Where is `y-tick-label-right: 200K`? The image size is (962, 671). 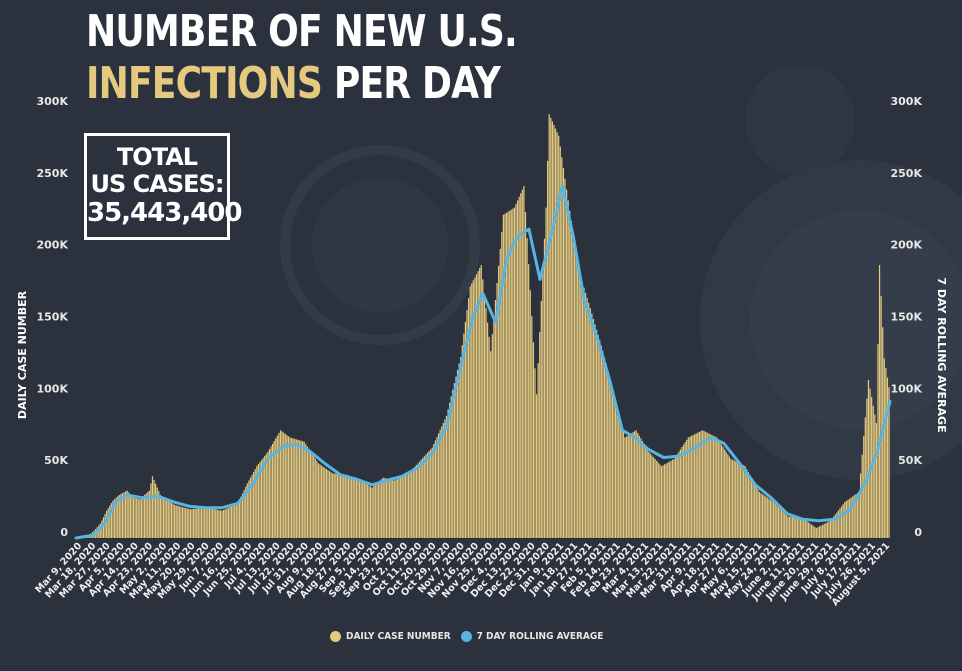 y-tick-label-right: 200K is located at coordinates (907, 245).